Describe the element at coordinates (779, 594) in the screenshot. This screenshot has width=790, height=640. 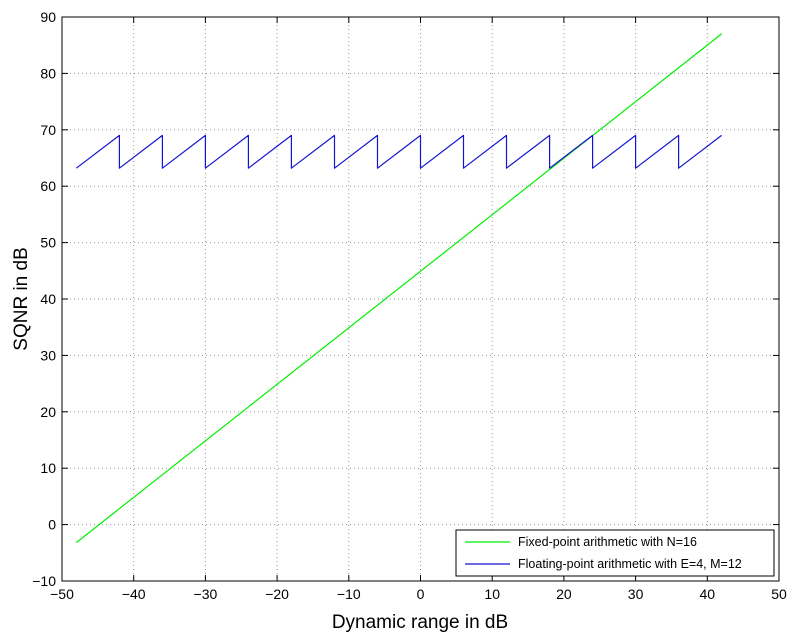
I see `x-tick-label: 50` at that location.